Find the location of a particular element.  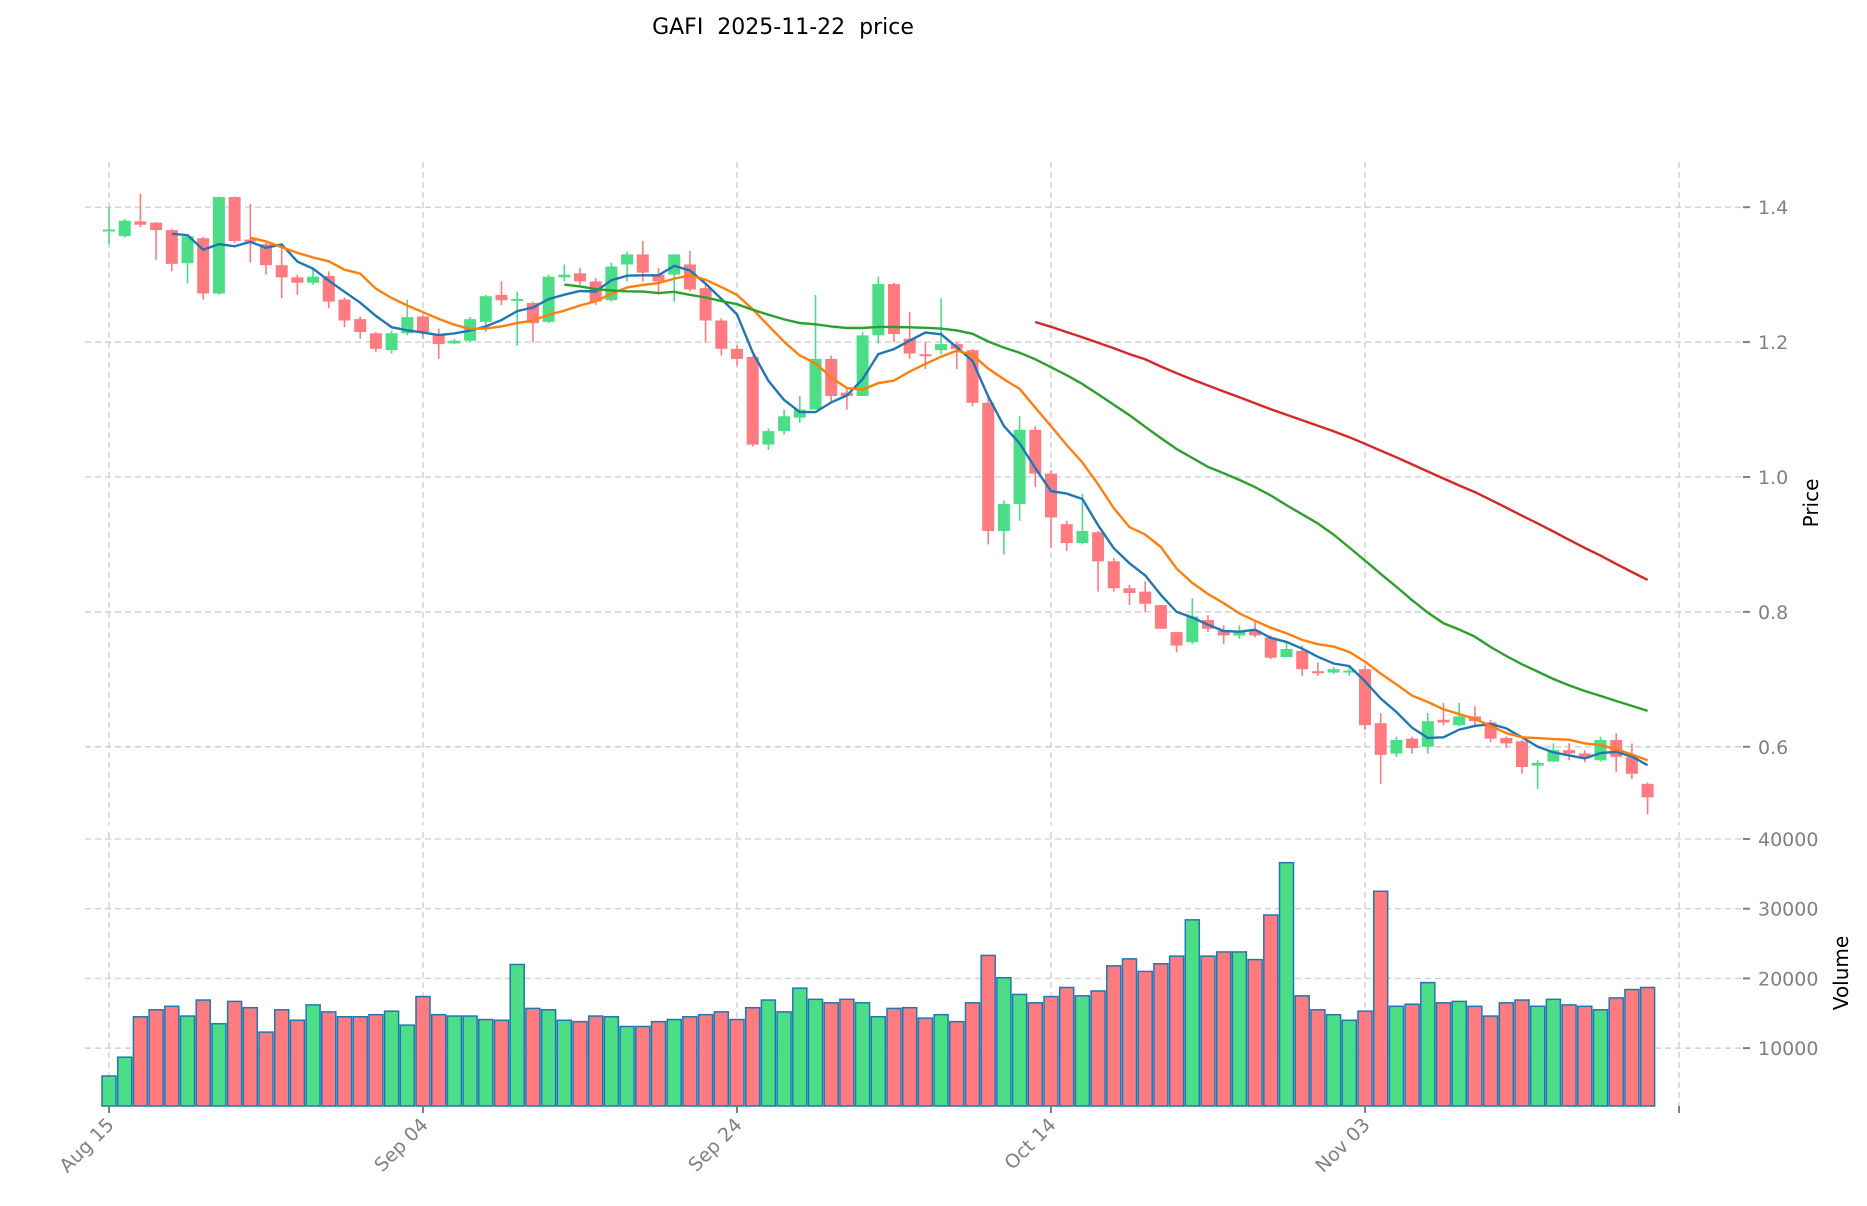

chart-title: GAFI 2025-11-22 price is located at coordinates (783, 27).